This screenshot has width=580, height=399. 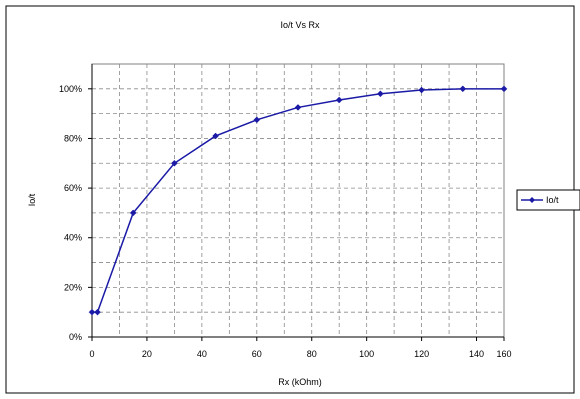 What do you see at coordinates (202, 354) in the screenshot?
I see `x-tick-label: 40` at bounding box center [202, 354].